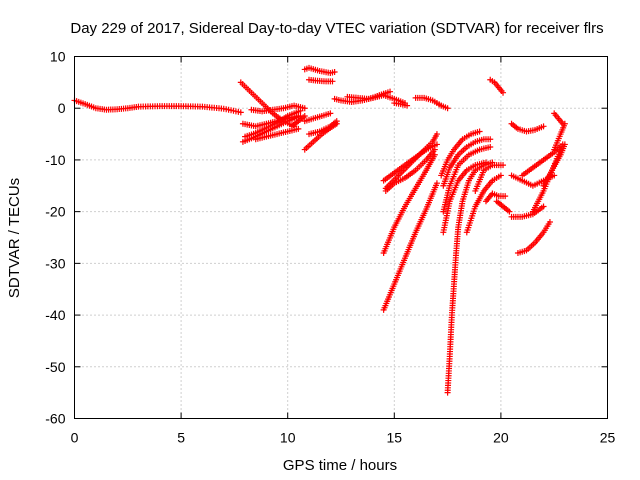 The width and height of the screenshot is (640, 480). What do you see at coordinates (181, 438) in the screenshot?
I see `x-tick-label: 5` at bounding box center [181, 438].